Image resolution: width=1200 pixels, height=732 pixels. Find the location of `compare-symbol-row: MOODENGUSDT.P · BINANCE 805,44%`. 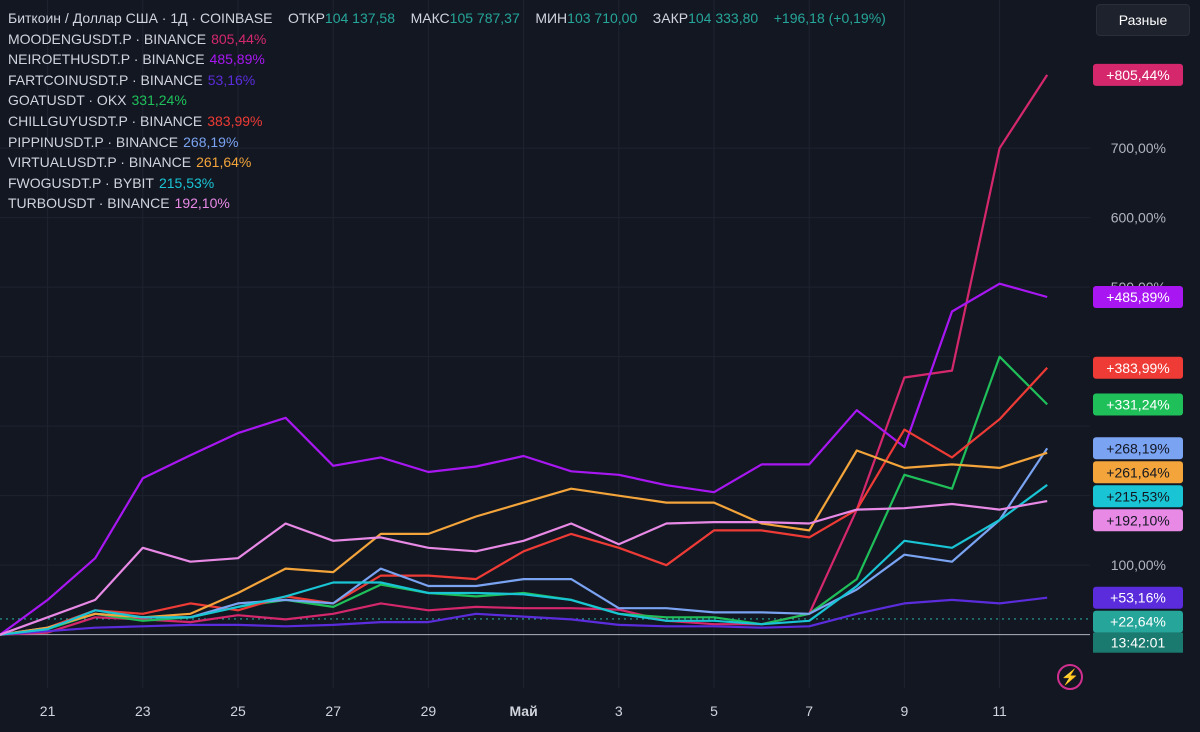

compare-symbol-row: MOODENGUSDT.P · BINANCE 805,44% is located at coordinates (447, 39).